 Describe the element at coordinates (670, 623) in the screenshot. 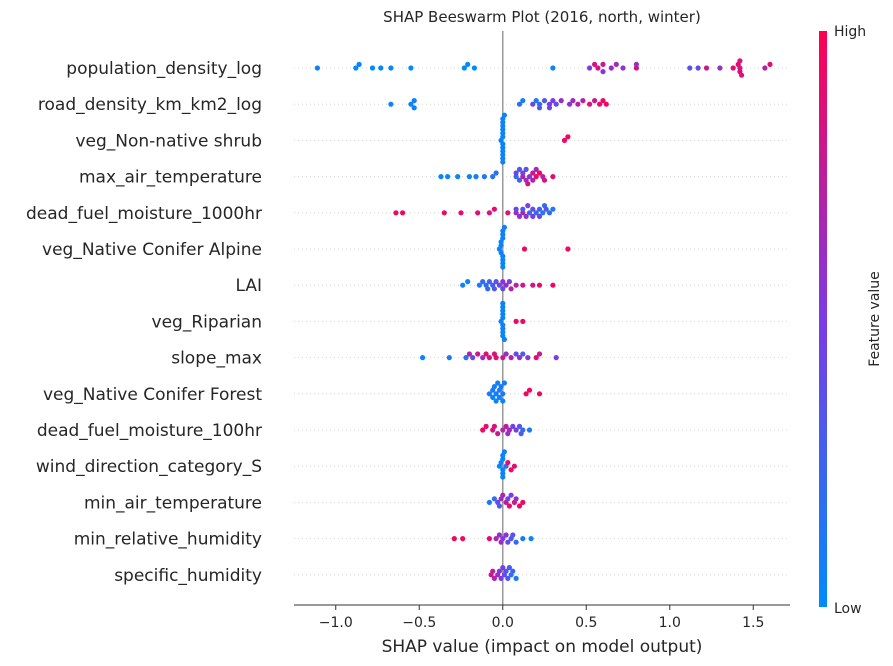

I see `x-tick-label: 1.0` at that location.